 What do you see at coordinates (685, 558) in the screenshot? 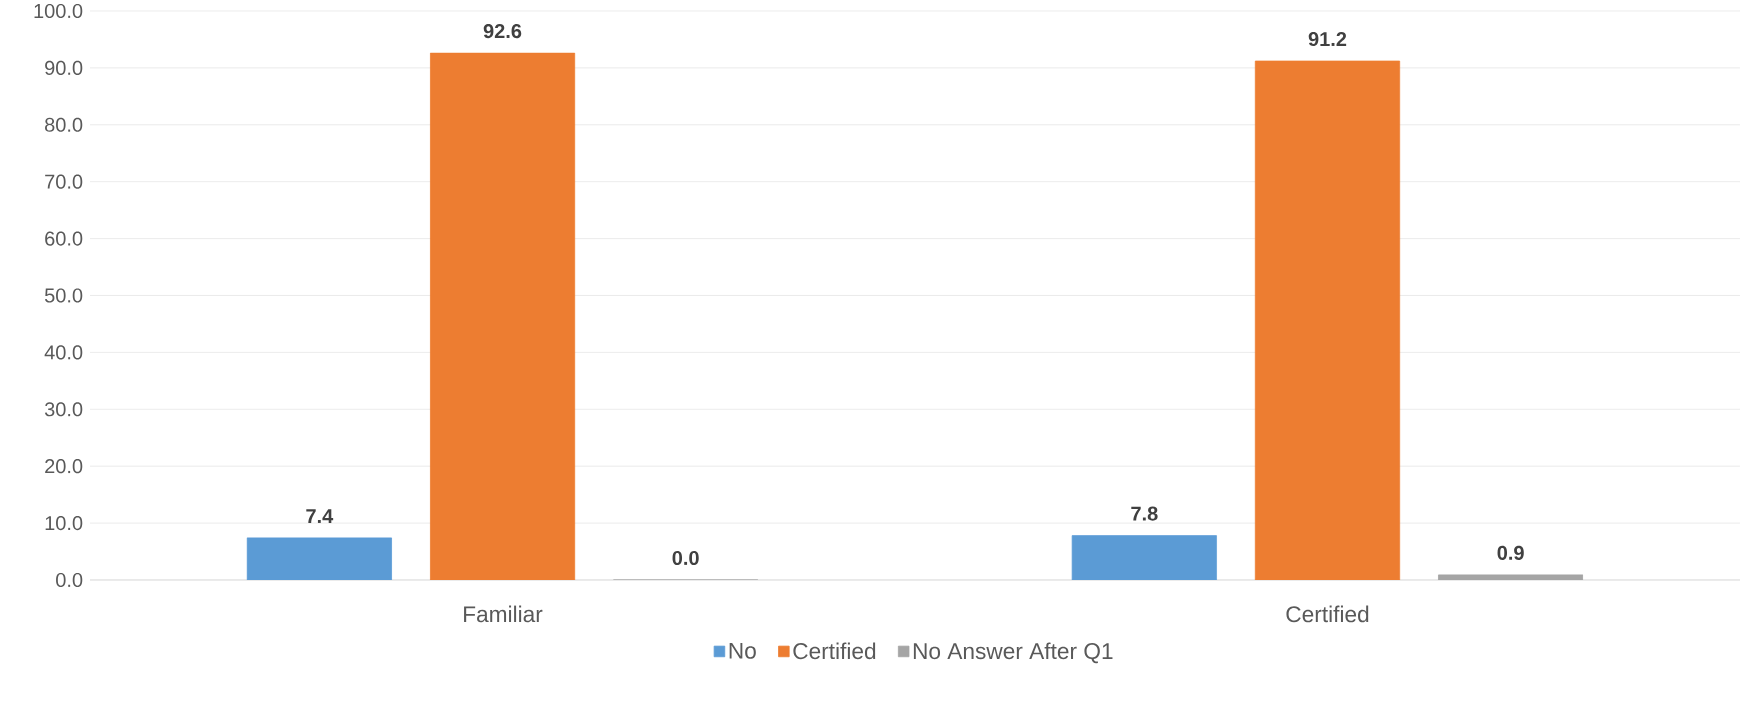
I see `data-label: 0.0` at bounding box center [685, 558].